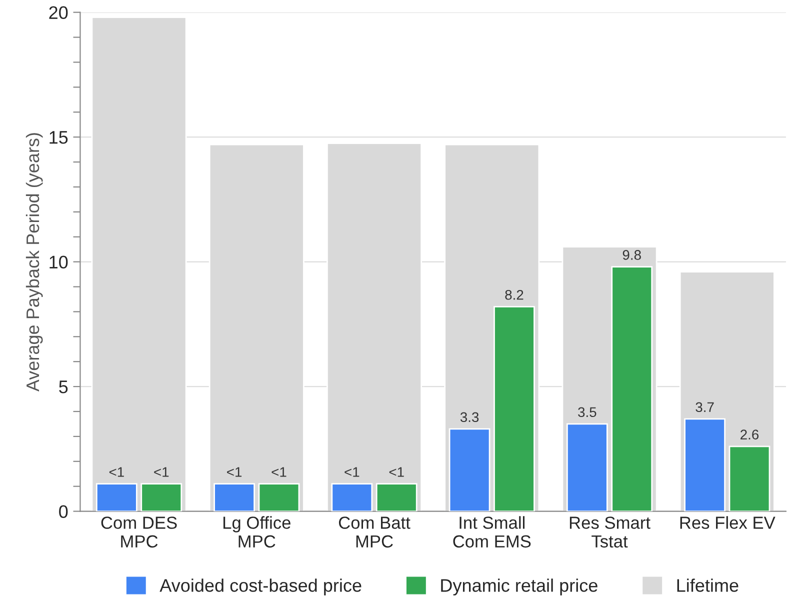 This screenshot has height=616, width=802. What do you see at coordinates (707, 585) in the screenshot?
I see `legend-label: Lifetime` at bounding box center [707, 585].